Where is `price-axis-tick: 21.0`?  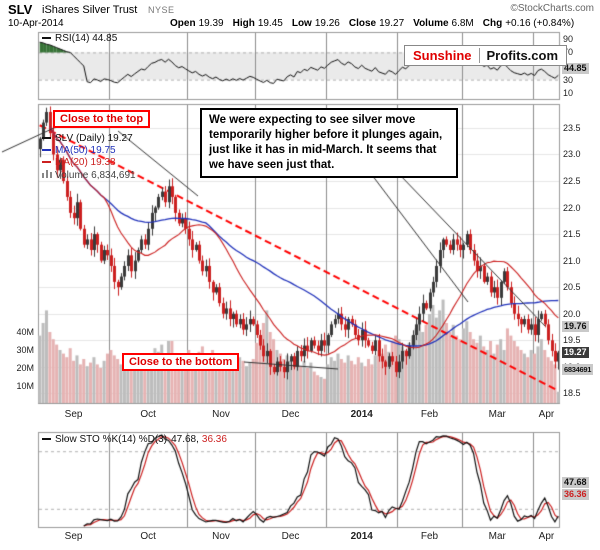 price-axis-tick: 21.0 is located at coordinates (572, 260).